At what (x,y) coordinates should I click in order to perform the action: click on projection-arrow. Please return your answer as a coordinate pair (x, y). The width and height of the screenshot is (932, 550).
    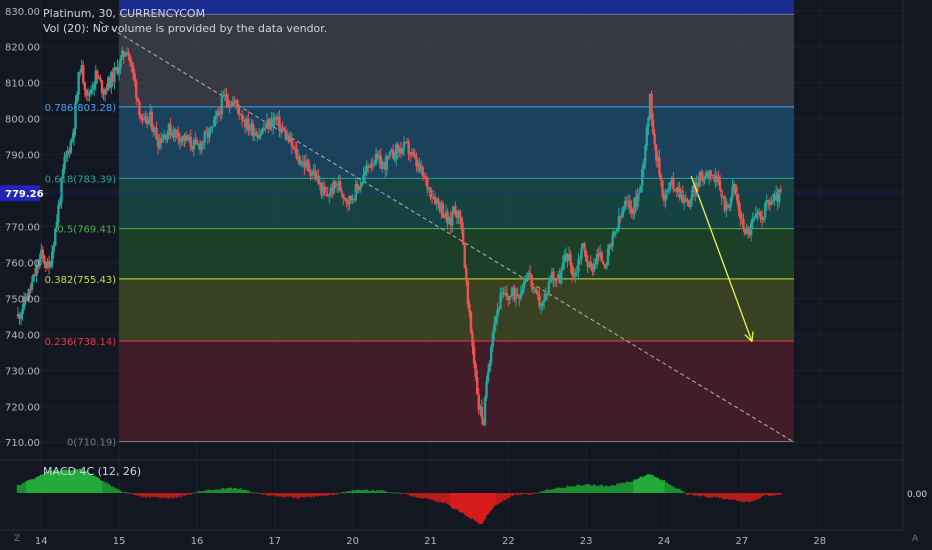
    Looking at the image, I should click on (722, 259).